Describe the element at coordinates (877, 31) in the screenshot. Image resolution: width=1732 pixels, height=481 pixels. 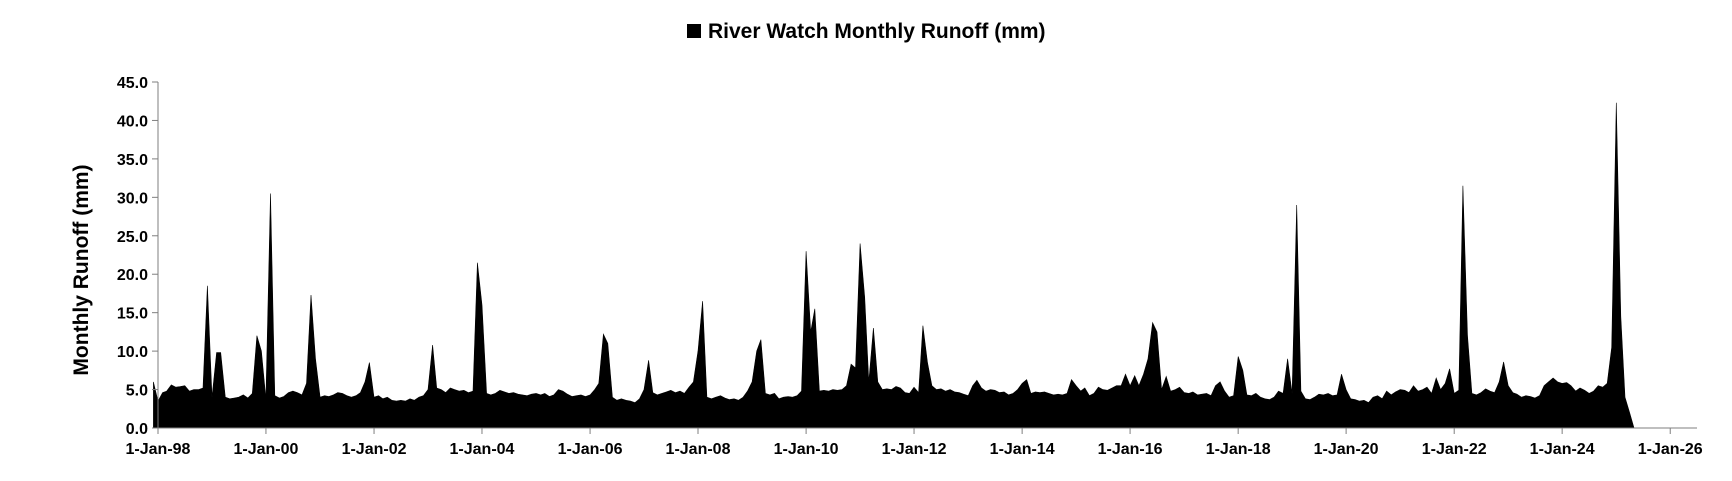
I see `legend-label: River Watch Monthly Runoff (mm)` at that location.